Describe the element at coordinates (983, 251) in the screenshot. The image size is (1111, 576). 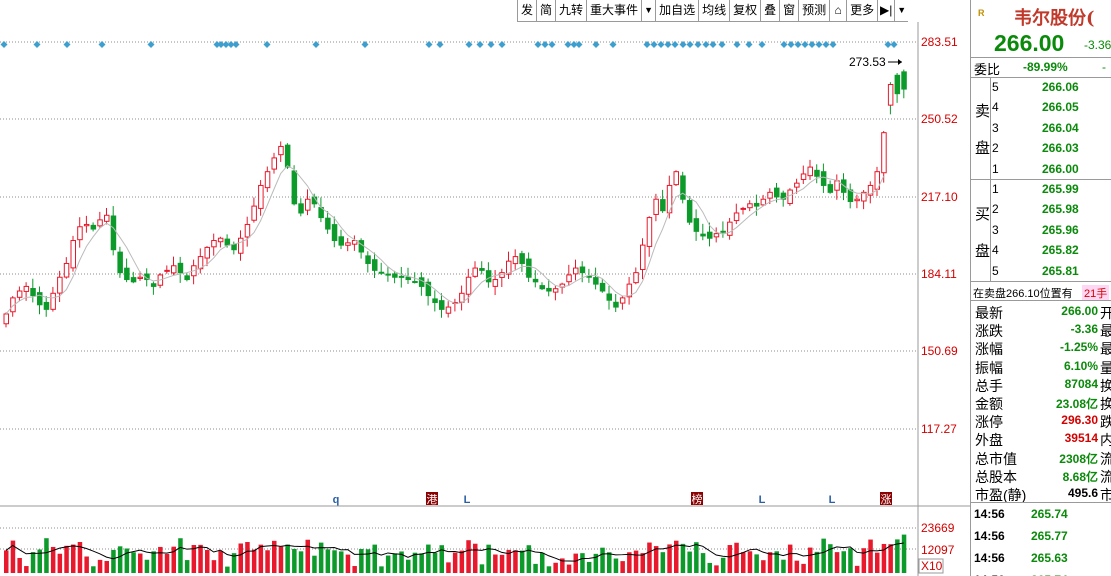
I see `buy-side-char: 盘` at that location.